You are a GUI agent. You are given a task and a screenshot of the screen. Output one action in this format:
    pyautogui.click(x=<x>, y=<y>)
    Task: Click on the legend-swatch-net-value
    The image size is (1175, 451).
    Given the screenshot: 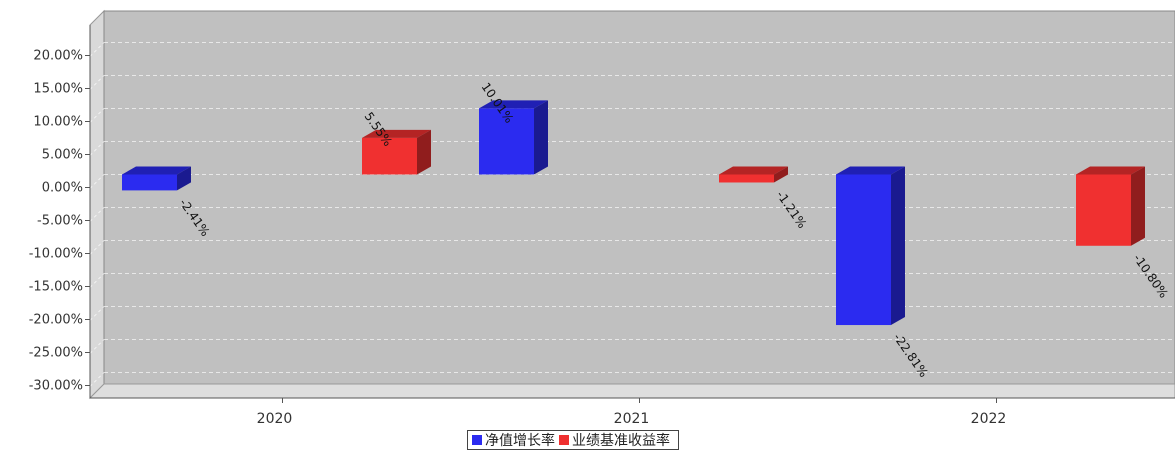 What is the action you would take?
    pyautogui.click(x=477, y=440)
    